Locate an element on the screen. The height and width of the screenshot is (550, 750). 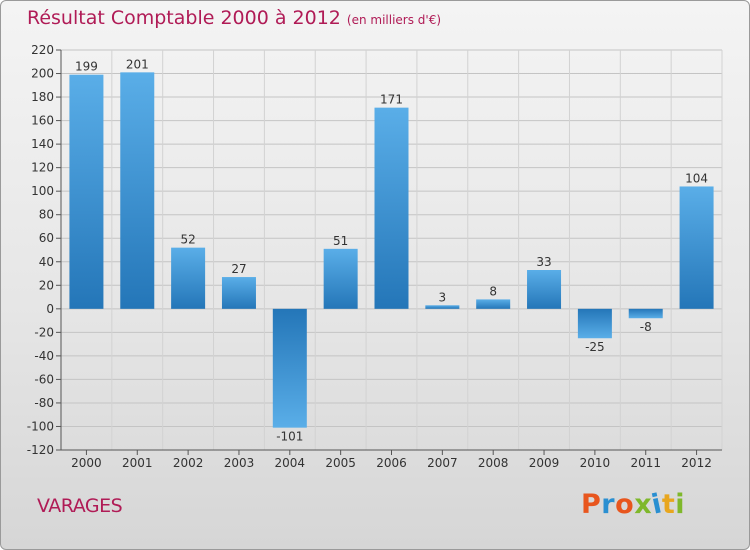
data-label: 201 is located at coordinates (137, 64).